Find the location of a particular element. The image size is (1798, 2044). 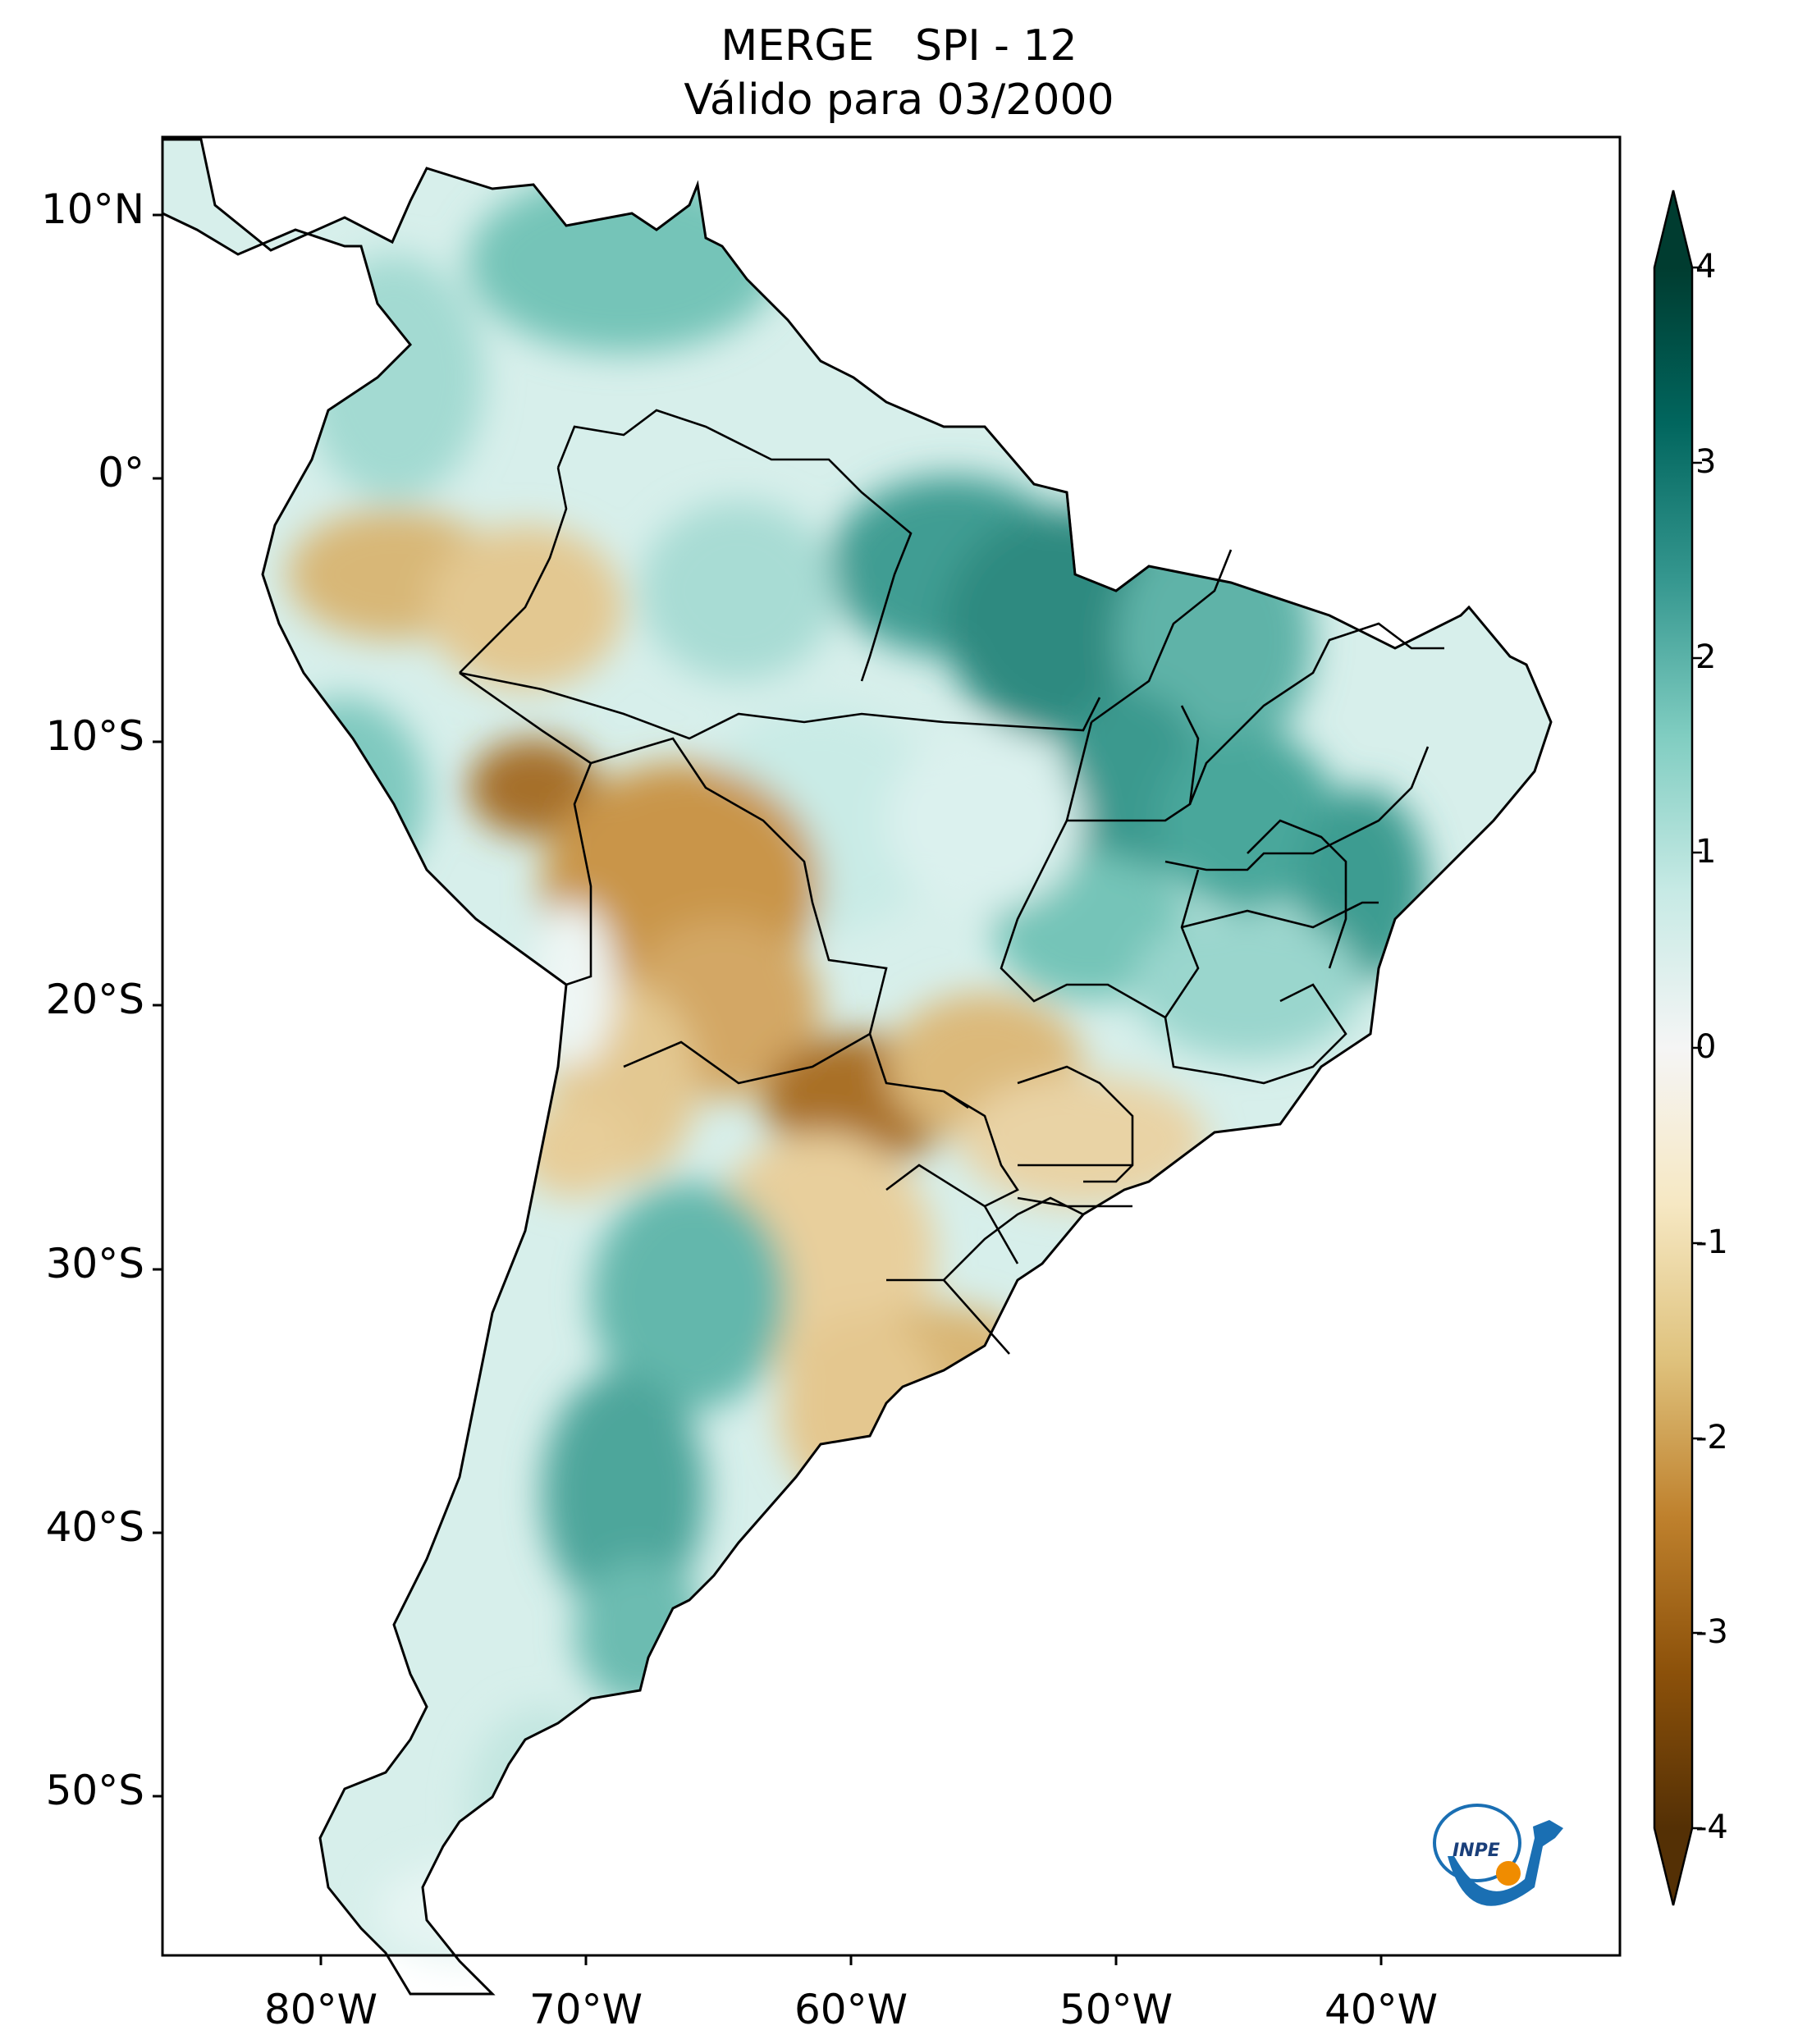

colorbar-tick-3: 3 is located at coordinates (1706, 462).